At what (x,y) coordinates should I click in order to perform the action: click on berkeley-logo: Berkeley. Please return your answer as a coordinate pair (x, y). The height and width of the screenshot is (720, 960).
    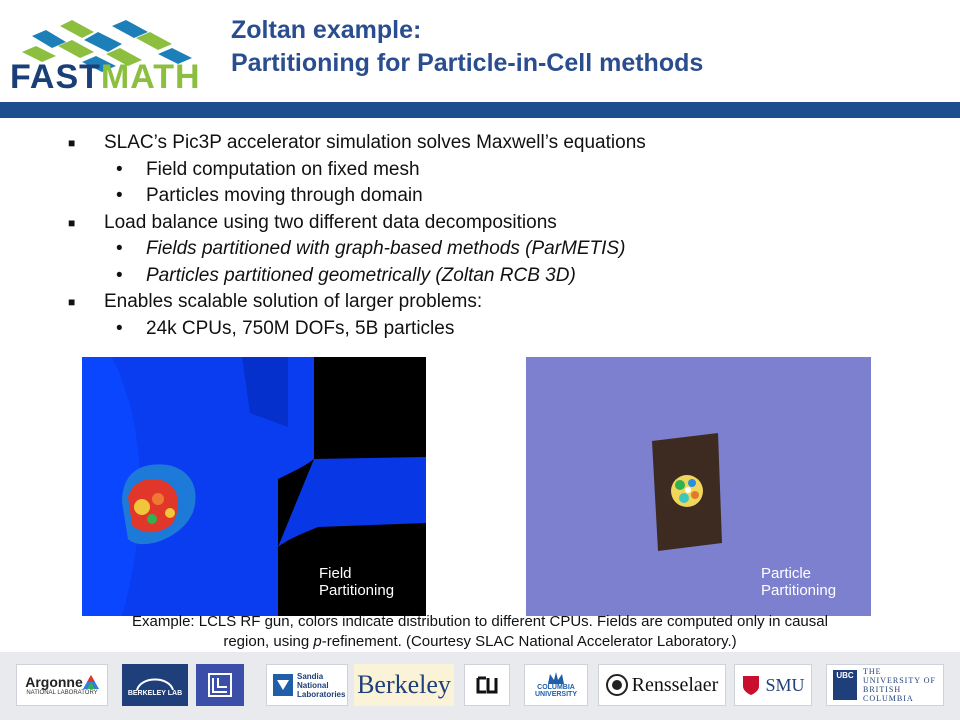
    Looking at the image, I should click on (404, 685).